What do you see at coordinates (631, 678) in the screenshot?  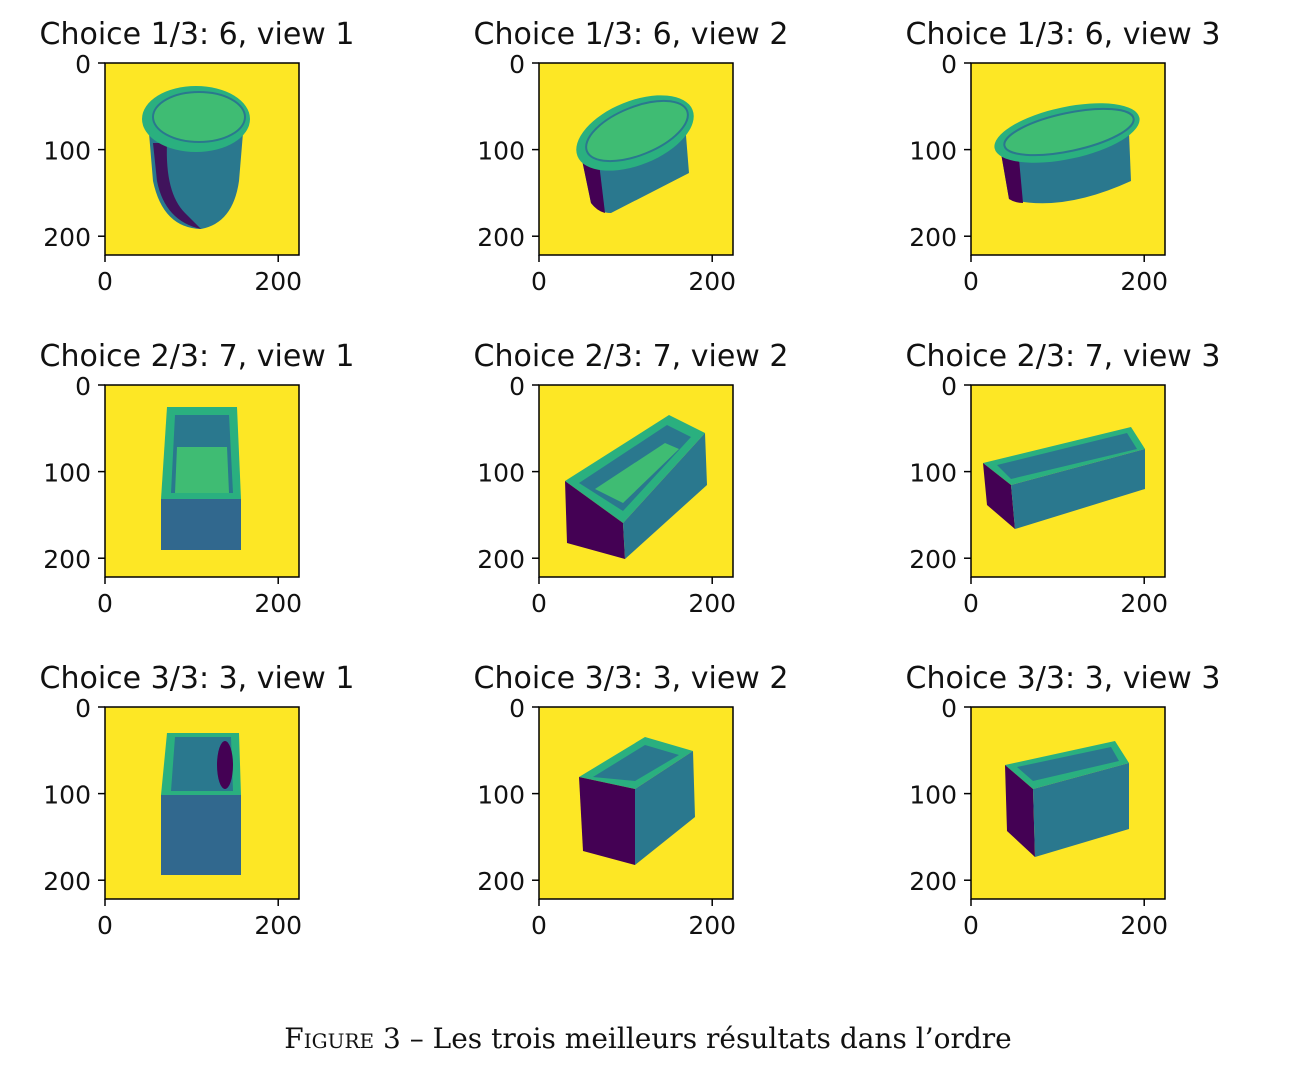 I see `panel-title: Choice 3/3: 3, view 2` at bounding box center [631, 678].